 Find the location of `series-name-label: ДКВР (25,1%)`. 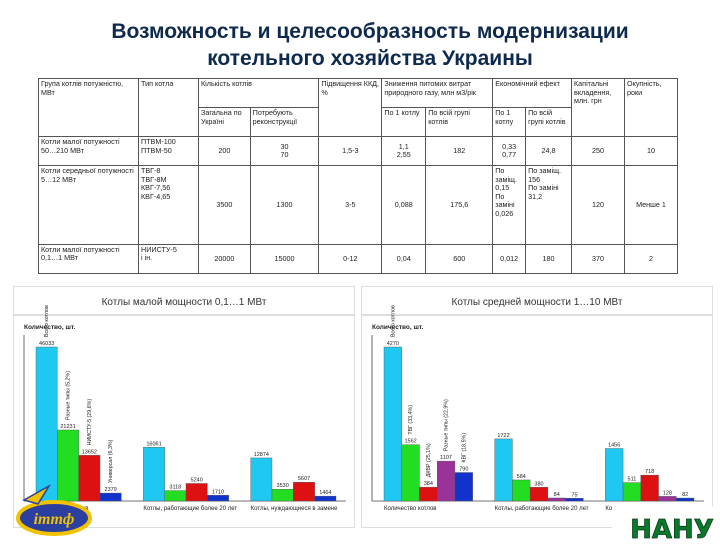

series-name-label: ДКВР (25,1%) is located at coordinates (429, 460).